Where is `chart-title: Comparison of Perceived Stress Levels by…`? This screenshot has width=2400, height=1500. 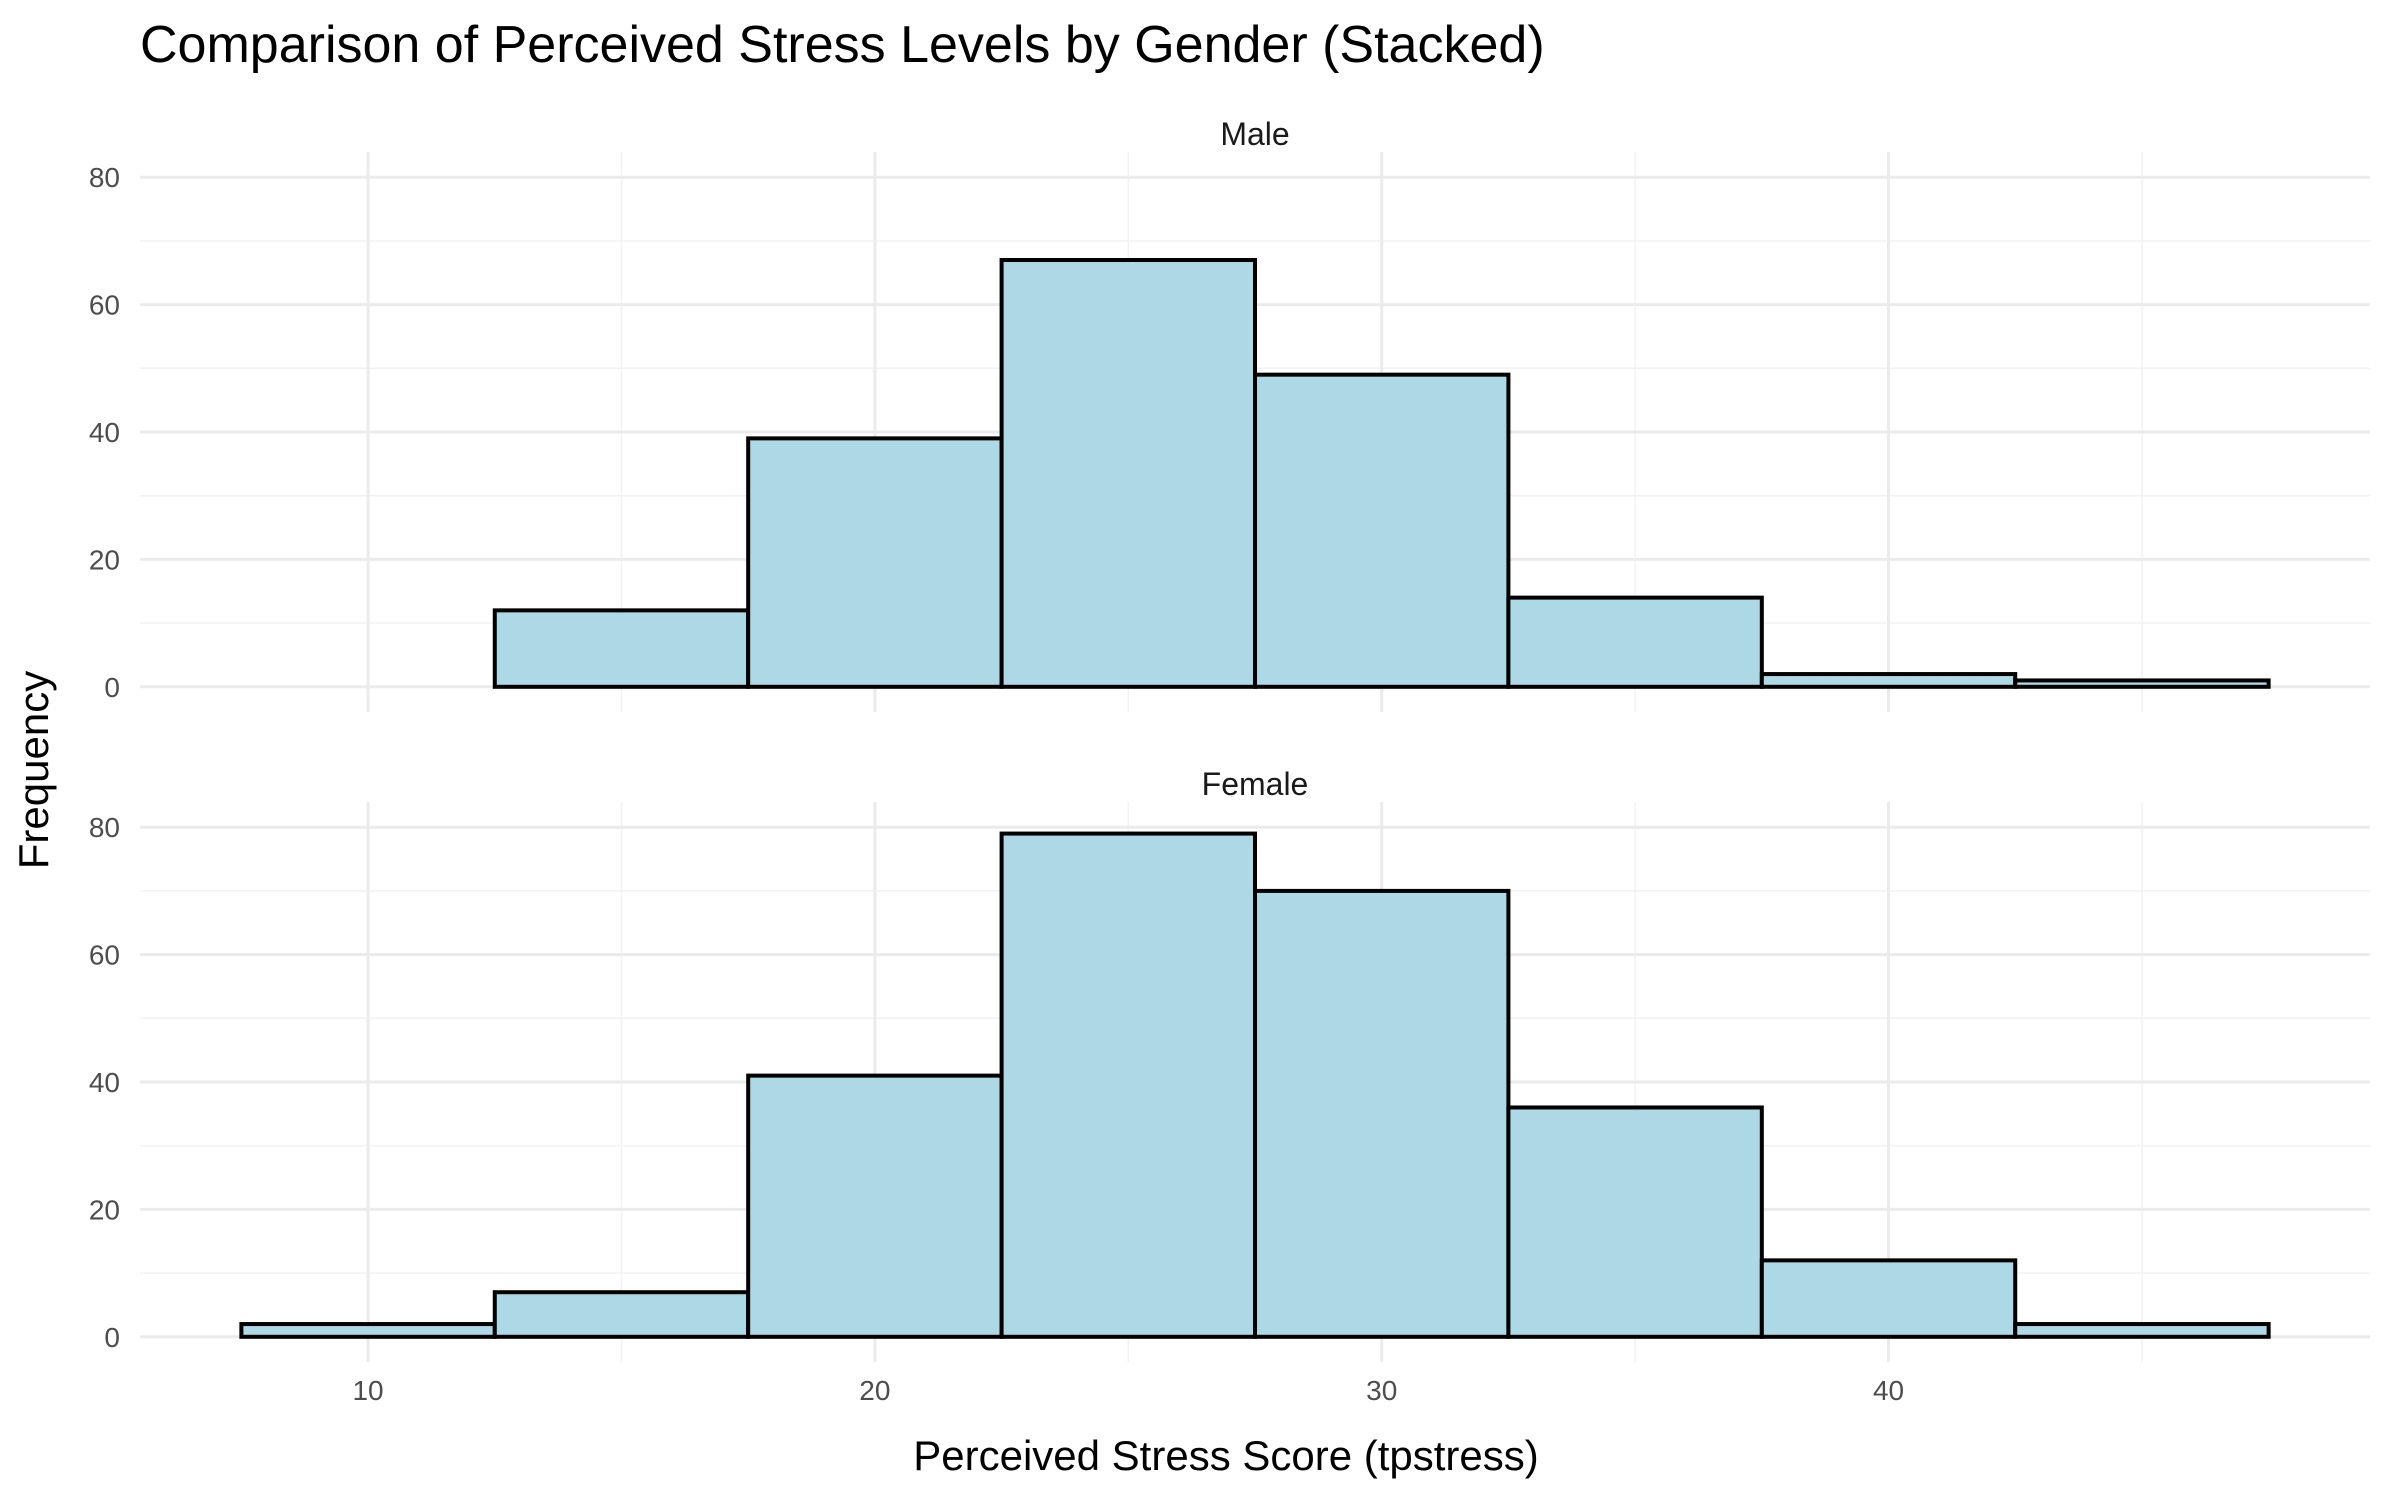 chart-title: Comparison of Perceived Stress Levels by… is located at coordinates (842, 45).